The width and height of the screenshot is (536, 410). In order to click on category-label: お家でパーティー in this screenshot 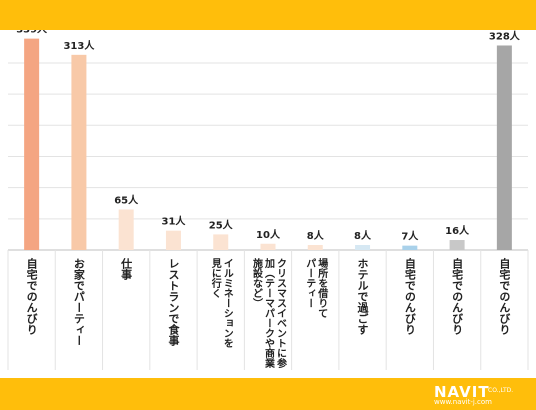, I will do `click(78, 302)`.